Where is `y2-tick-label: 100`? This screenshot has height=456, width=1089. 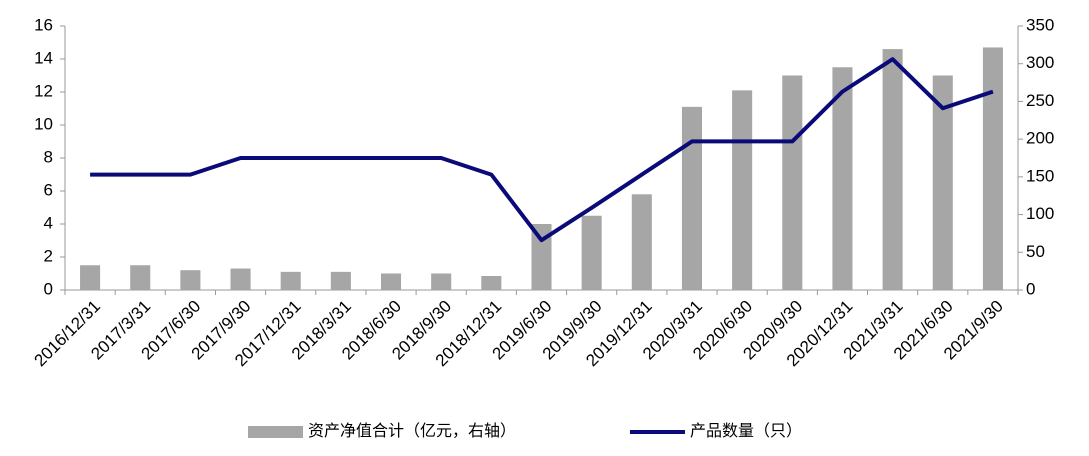
y2-tick-label: 100 is located at coordinates (1040, 213).